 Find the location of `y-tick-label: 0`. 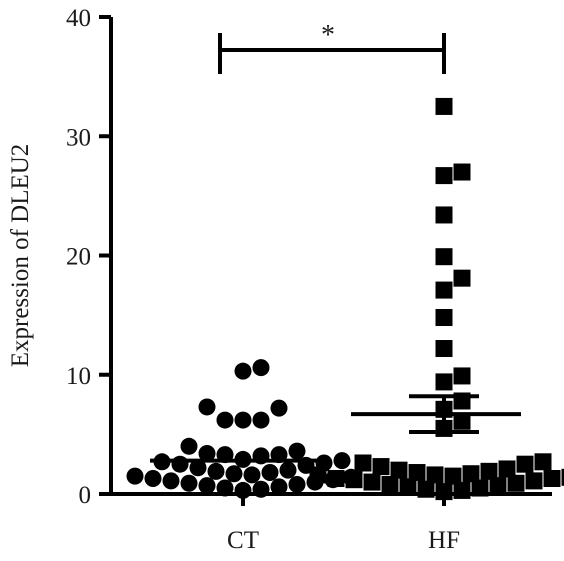

y-tick-label: 0 is located at coordinates (85, 495).